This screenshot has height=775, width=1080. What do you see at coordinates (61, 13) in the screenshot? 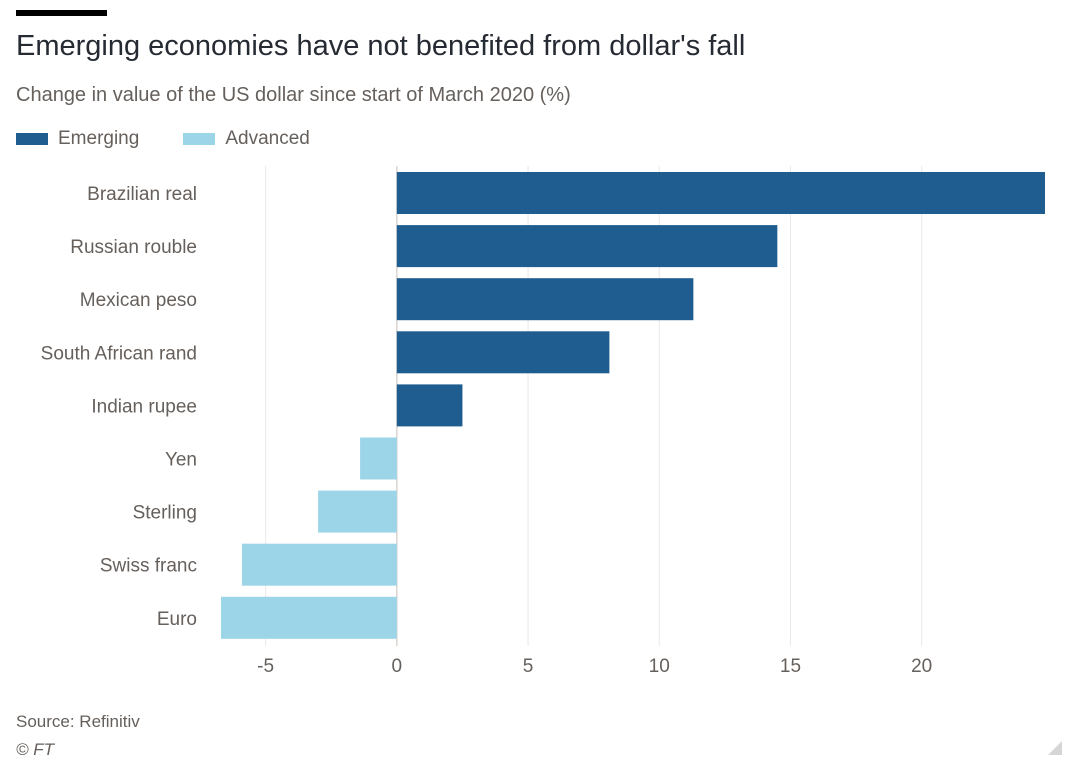
I see `title-accent-rule` at bounding box center [61, 13].